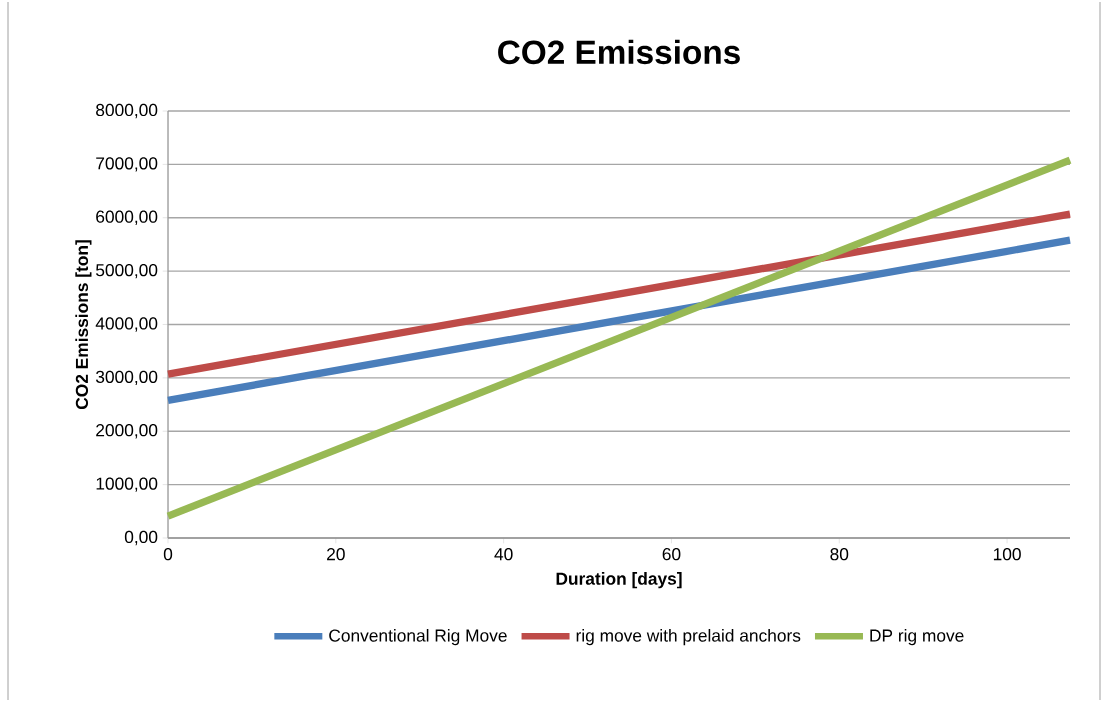 This screenshot has height=702, width=1106. What do you see at coordinates (127, 217) in the screenshot?
I see `y-tick-label: 6000,00` at bounding box center [127, 217].